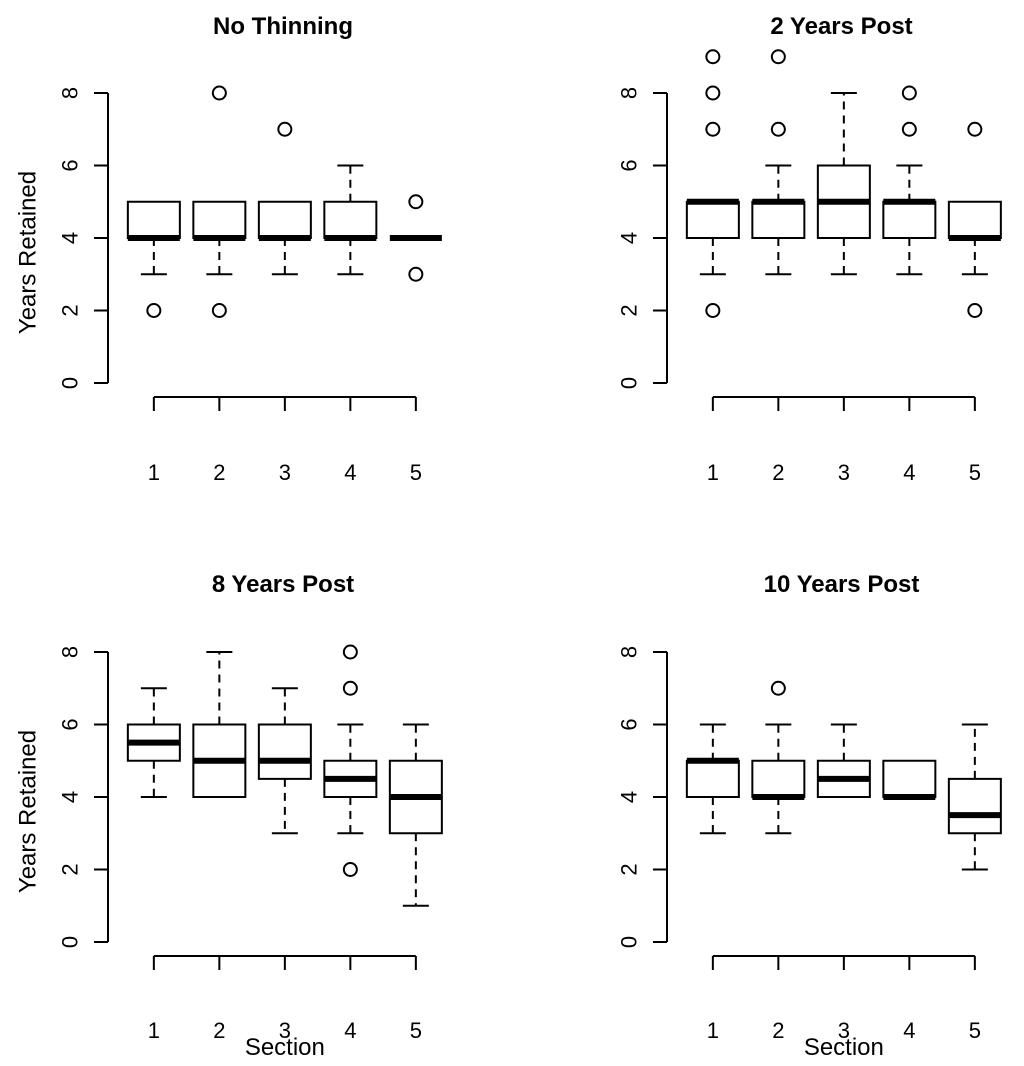  I want to click on panel-title: 8 Years Post, so click(283, 584).